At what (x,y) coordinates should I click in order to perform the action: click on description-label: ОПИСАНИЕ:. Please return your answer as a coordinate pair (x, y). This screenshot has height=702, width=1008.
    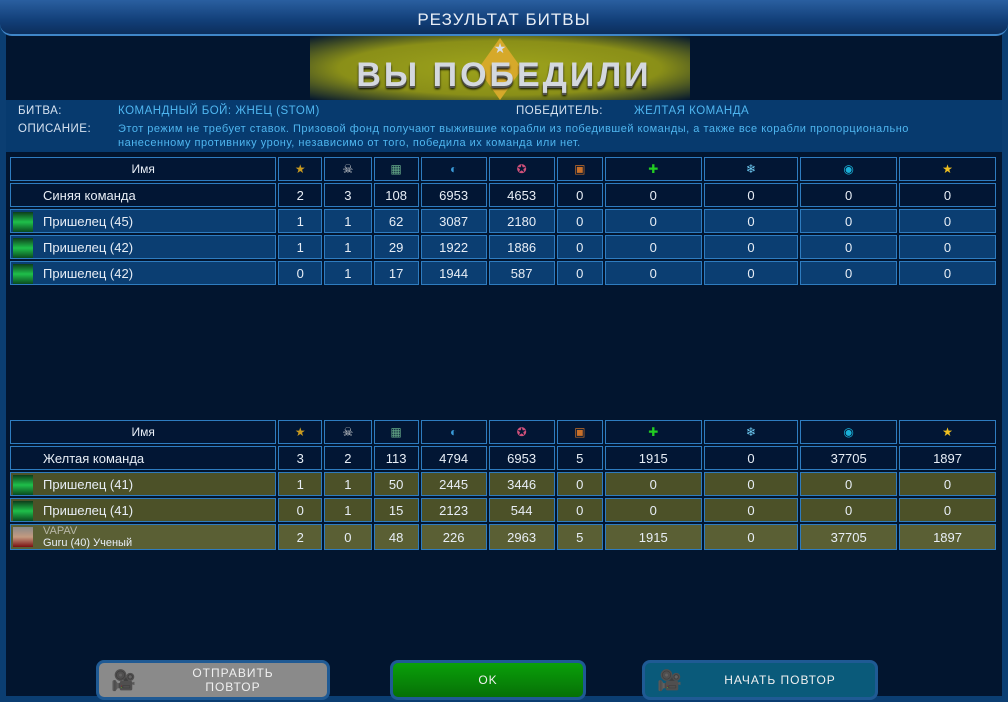
    Looking at the image, I should click on (55, 129).